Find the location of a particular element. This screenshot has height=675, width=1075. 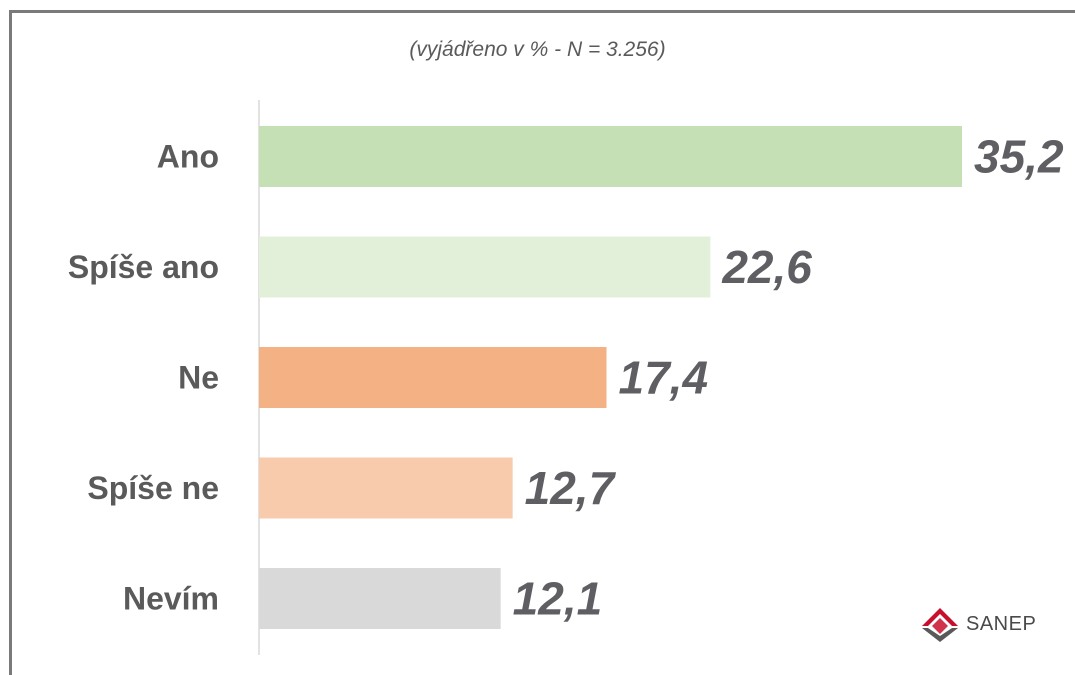

value-label: 12,7 is located at coordinates (571, 488).